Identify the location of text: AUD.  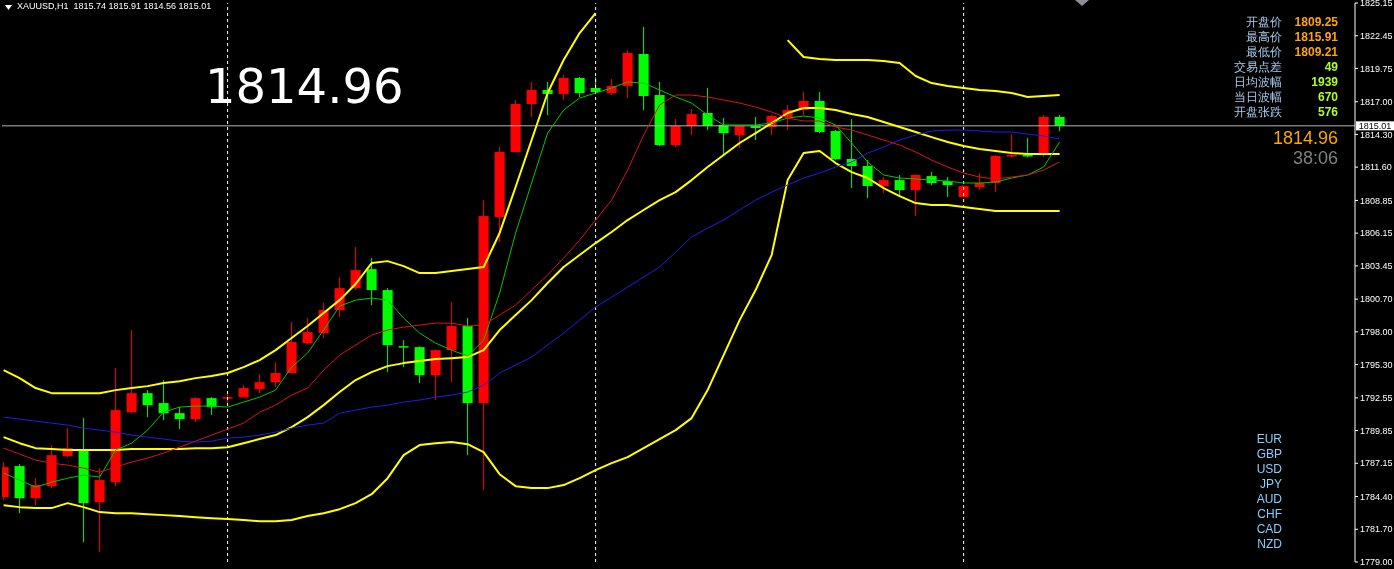
(1269, 499).